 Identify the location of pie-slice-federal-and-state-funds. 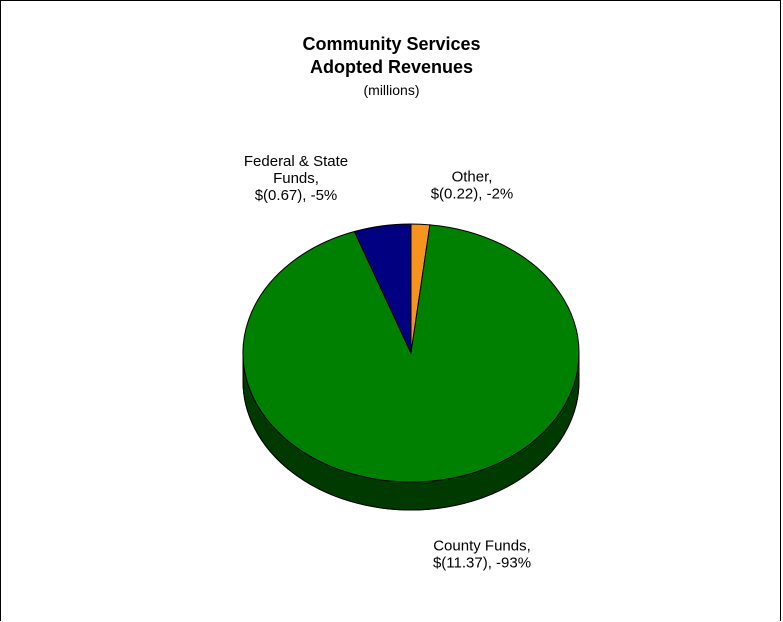
(382, 288).